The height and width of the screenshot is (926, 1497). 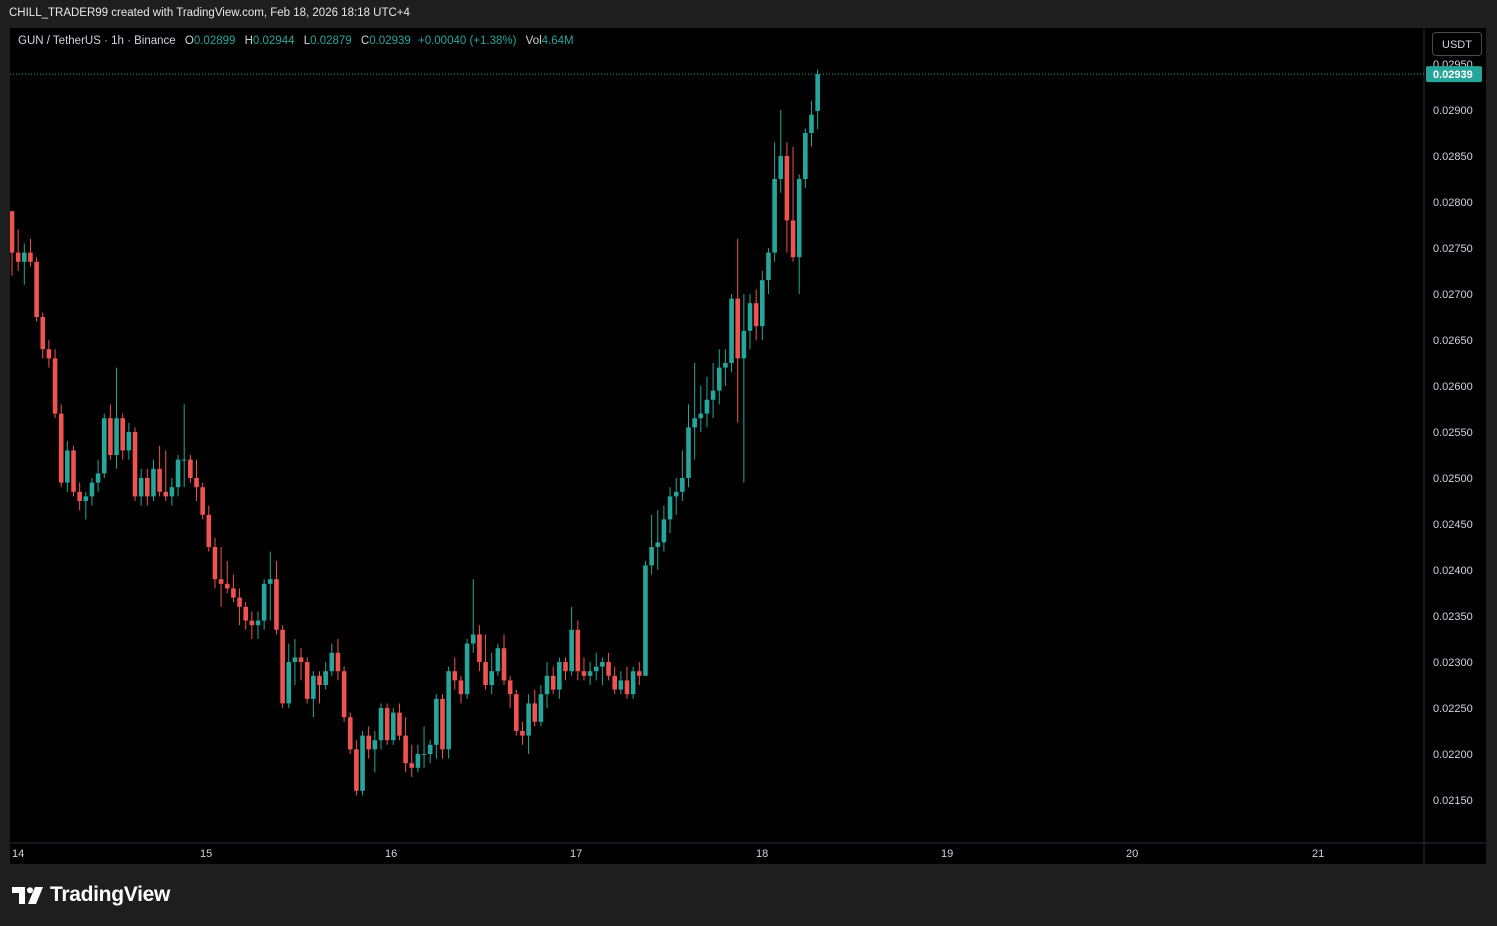 What do you see at coordinates (390, 41) in the screenshot?
I see `close-value: 0.02939` at bounding box center [390, 41].